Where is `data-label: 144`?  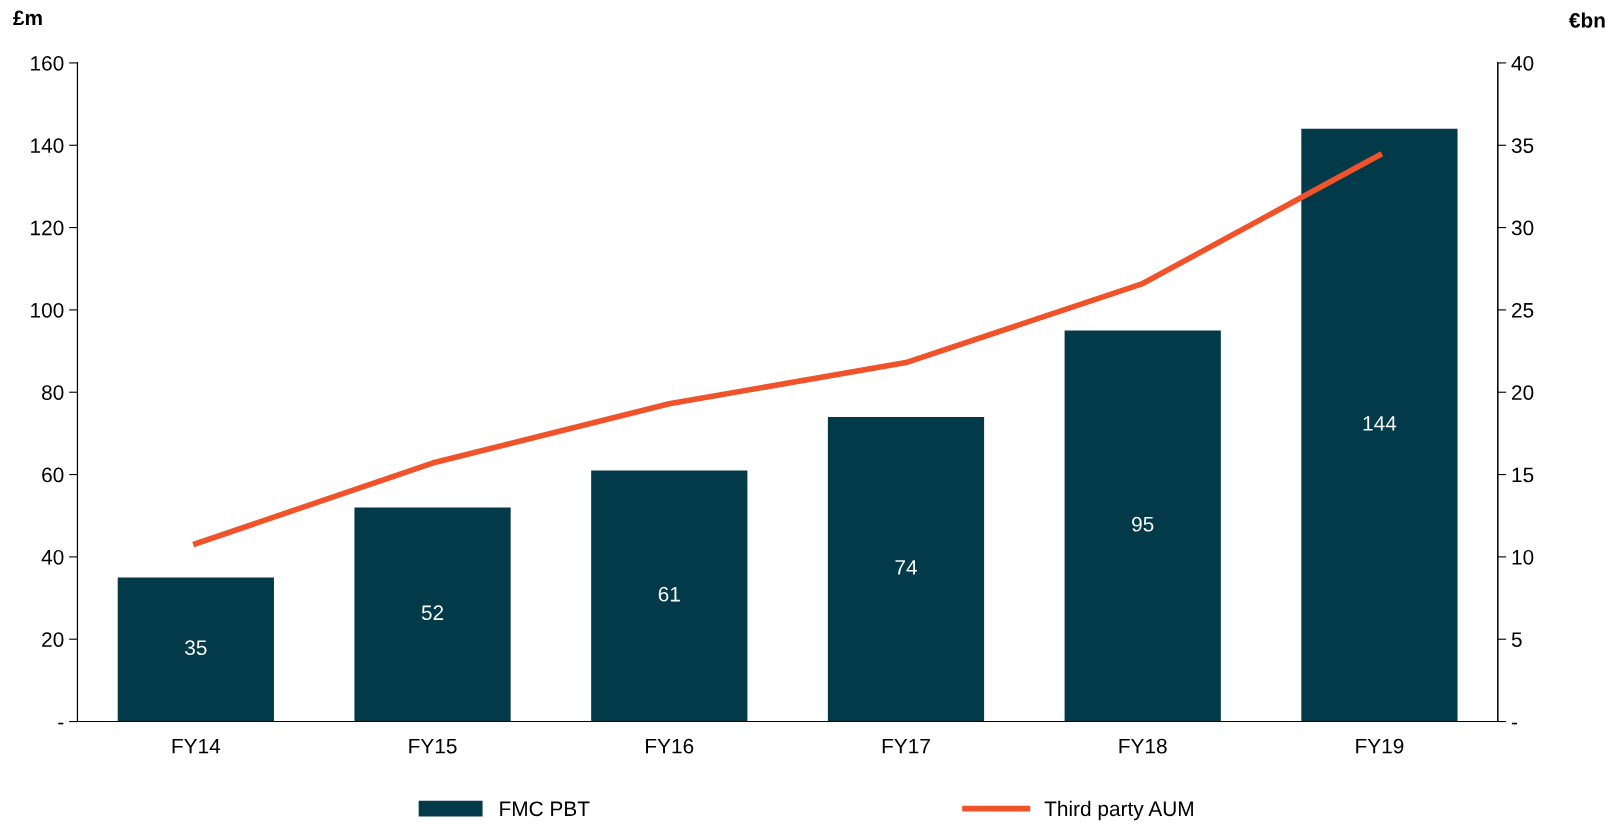 data-label: 144 is located at coordinates (1380, 423).